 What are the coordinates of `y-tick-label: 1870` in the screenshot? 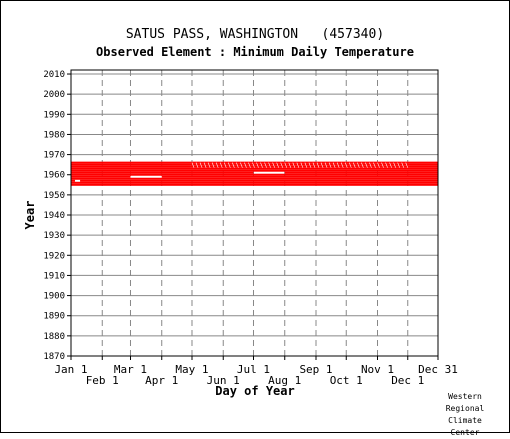 It's located at (54, 357).